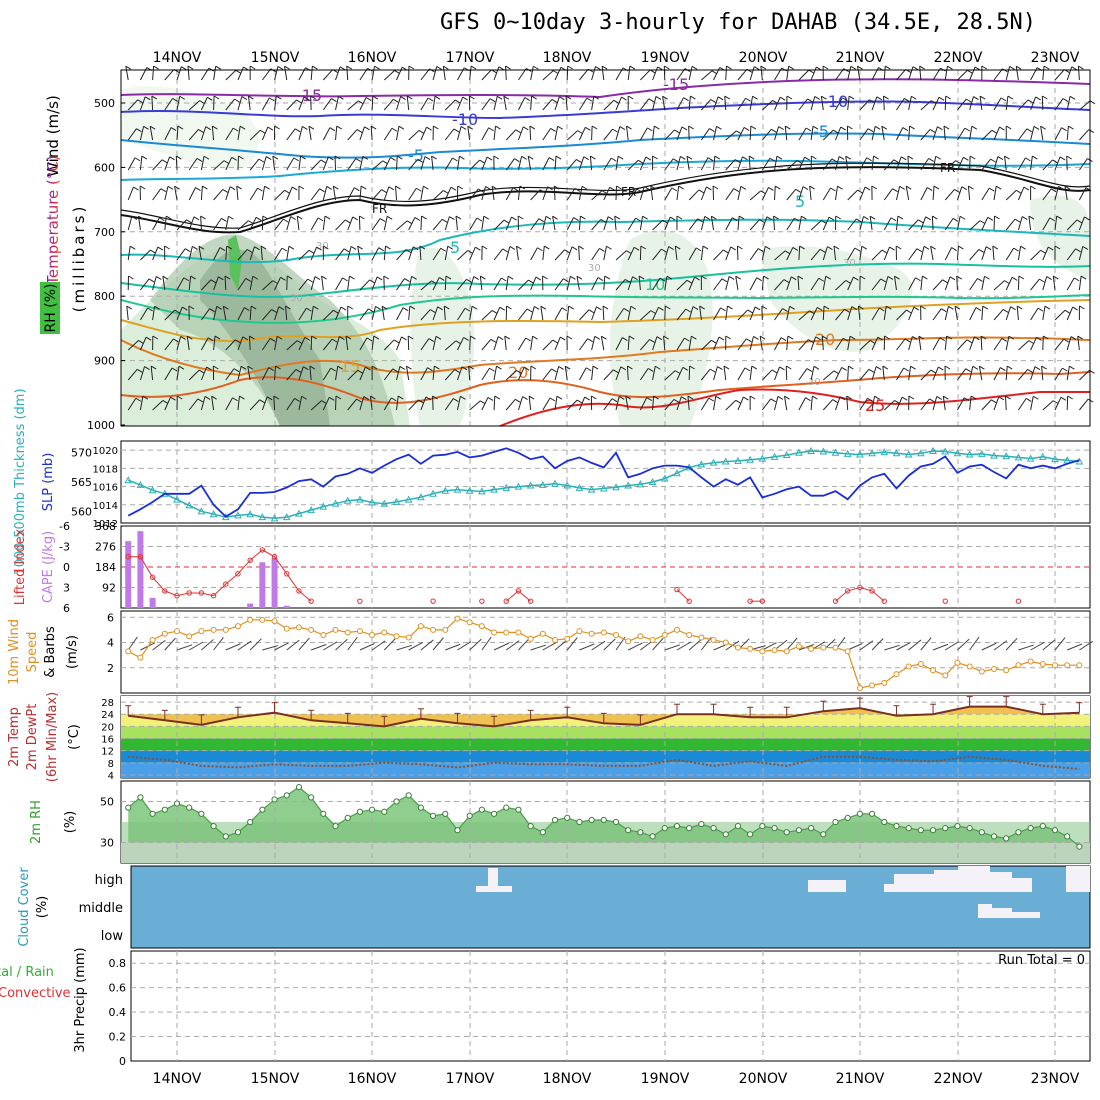 The width and height of the screenshot is (1100, 1100). What do you see at coordinates (814, 382) in the screenshot?
I see `rh-label: 30` at bounding box center [814, 382].